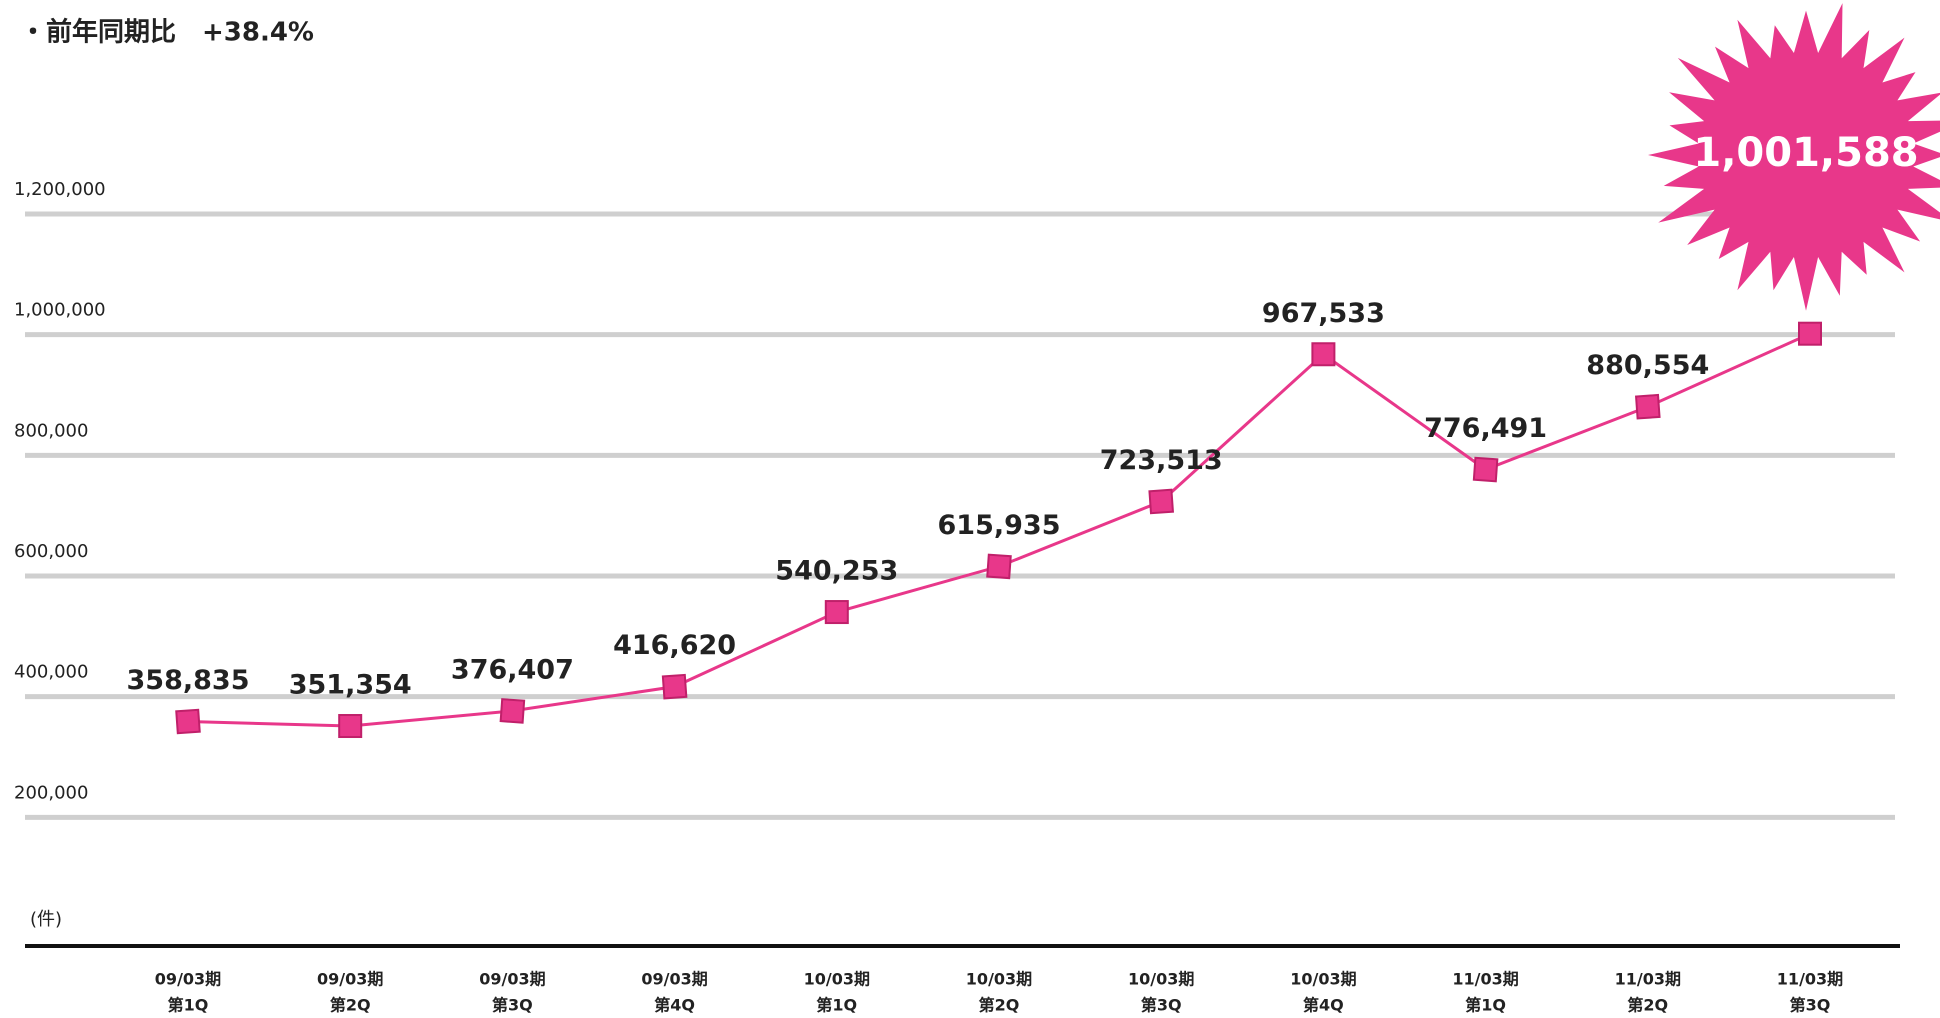 This screenshot has height=1018, width=1940. I want to click on chart-subtitle: ・前年同期比 +38.4%, so click(167, 32).